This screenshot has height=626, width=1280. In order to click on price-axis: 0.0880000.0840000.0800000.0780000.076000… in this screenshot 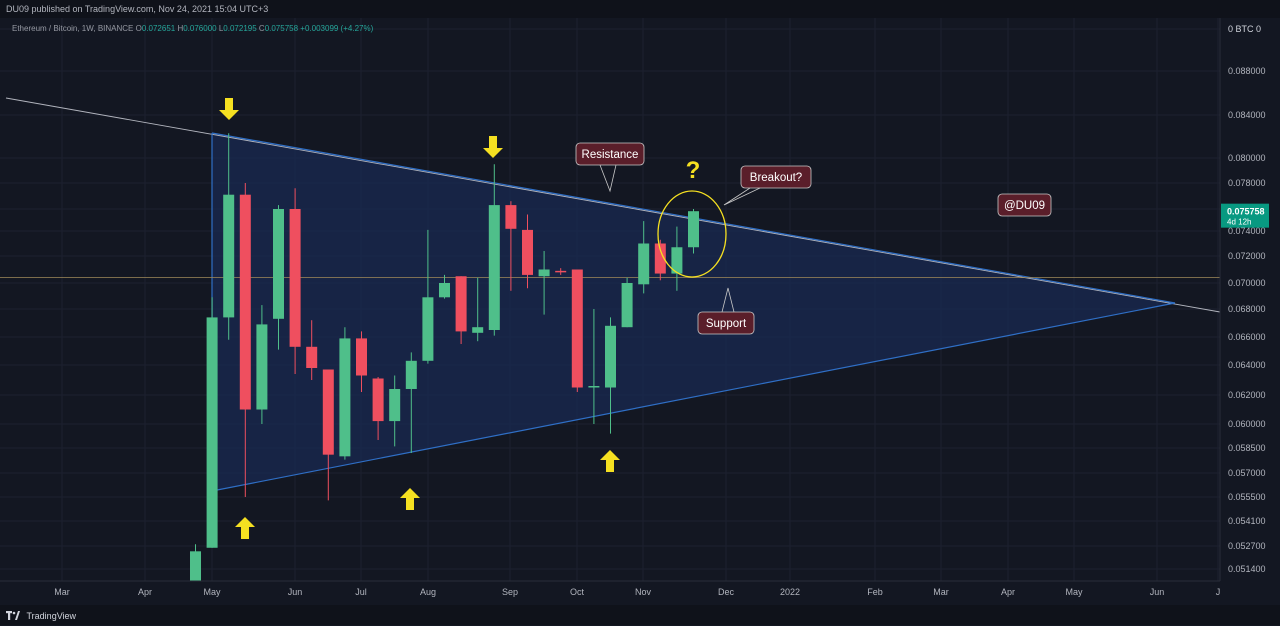, I will do `click(1249, 311)`.